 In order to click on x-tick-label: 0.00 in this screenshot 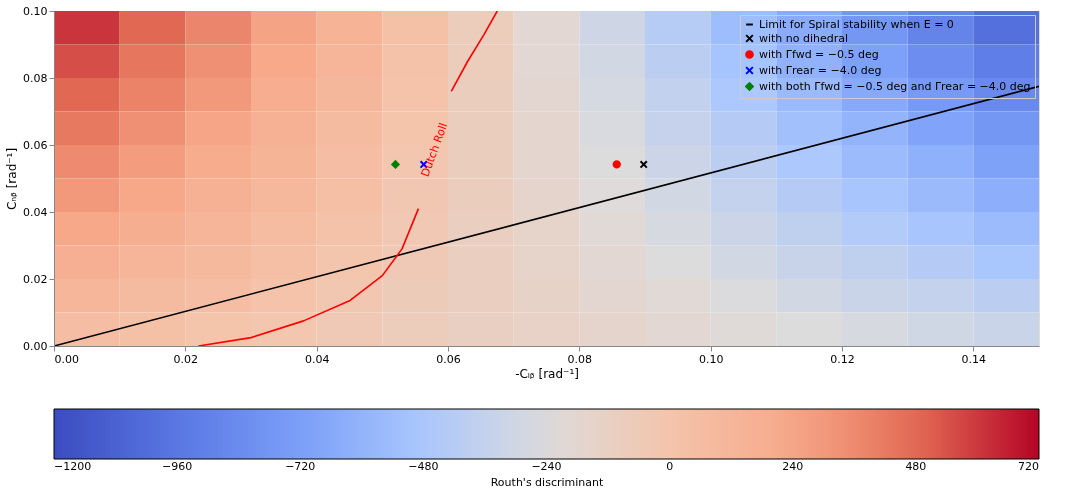, I will do `click(66, 359)`.